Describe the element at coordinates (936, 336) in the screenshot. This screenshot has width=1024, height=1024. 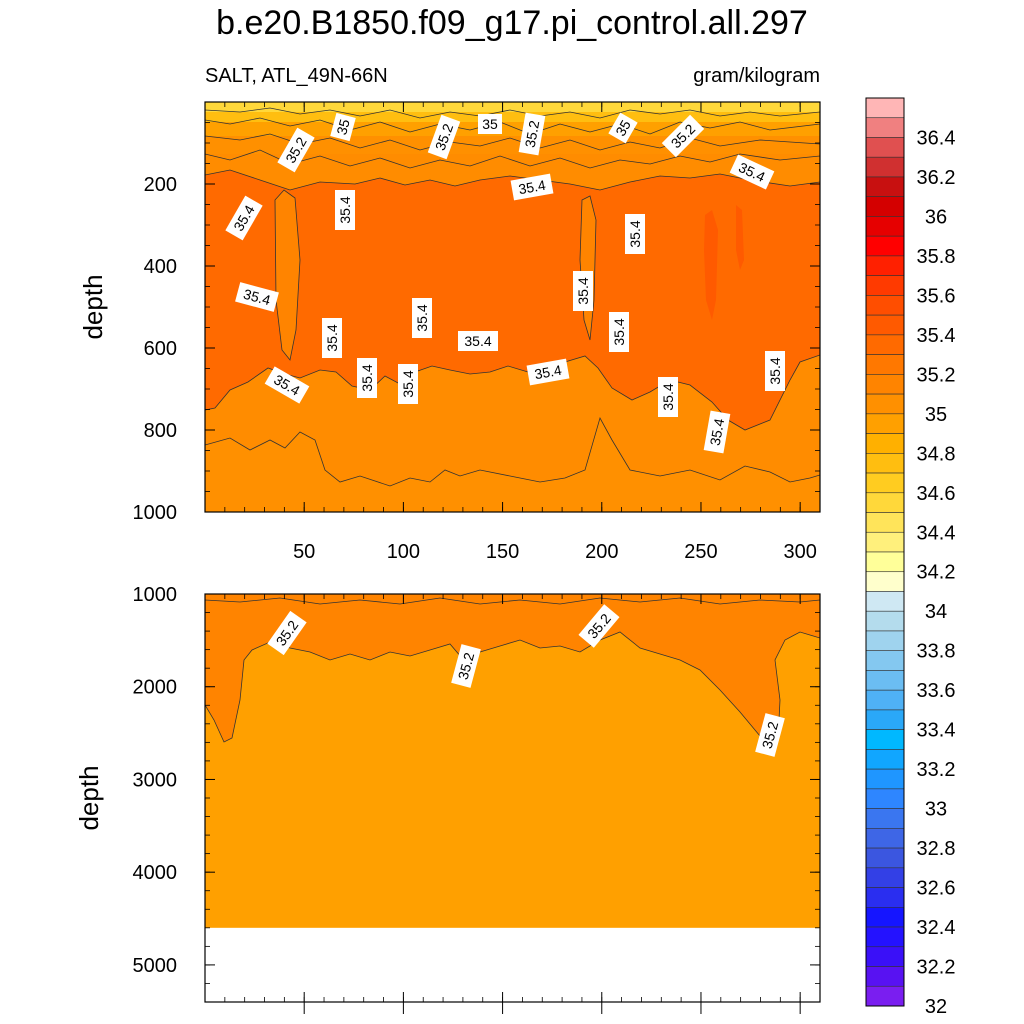
I see `colorbar-label: 35.4` at that location.